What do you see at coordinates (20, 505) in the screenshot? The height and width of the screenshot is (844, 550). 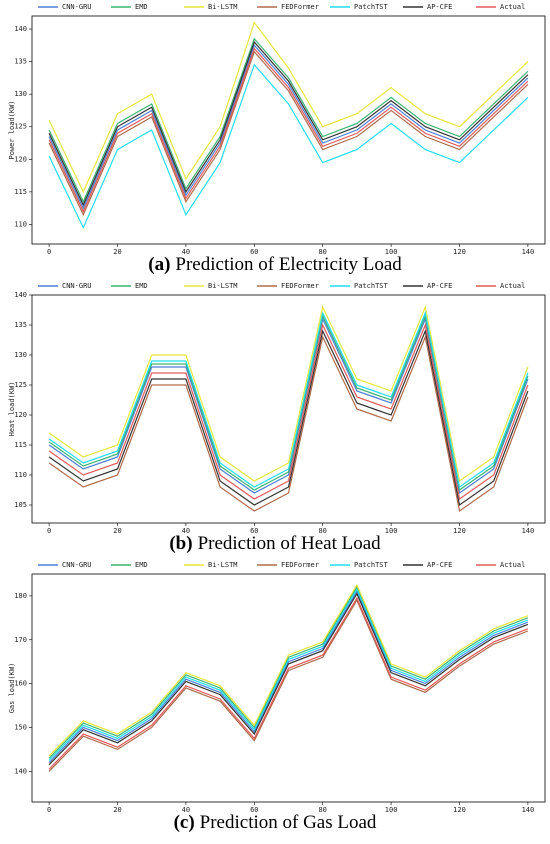 I see `y-tick-label: 105` at bounding box center [20, 505].